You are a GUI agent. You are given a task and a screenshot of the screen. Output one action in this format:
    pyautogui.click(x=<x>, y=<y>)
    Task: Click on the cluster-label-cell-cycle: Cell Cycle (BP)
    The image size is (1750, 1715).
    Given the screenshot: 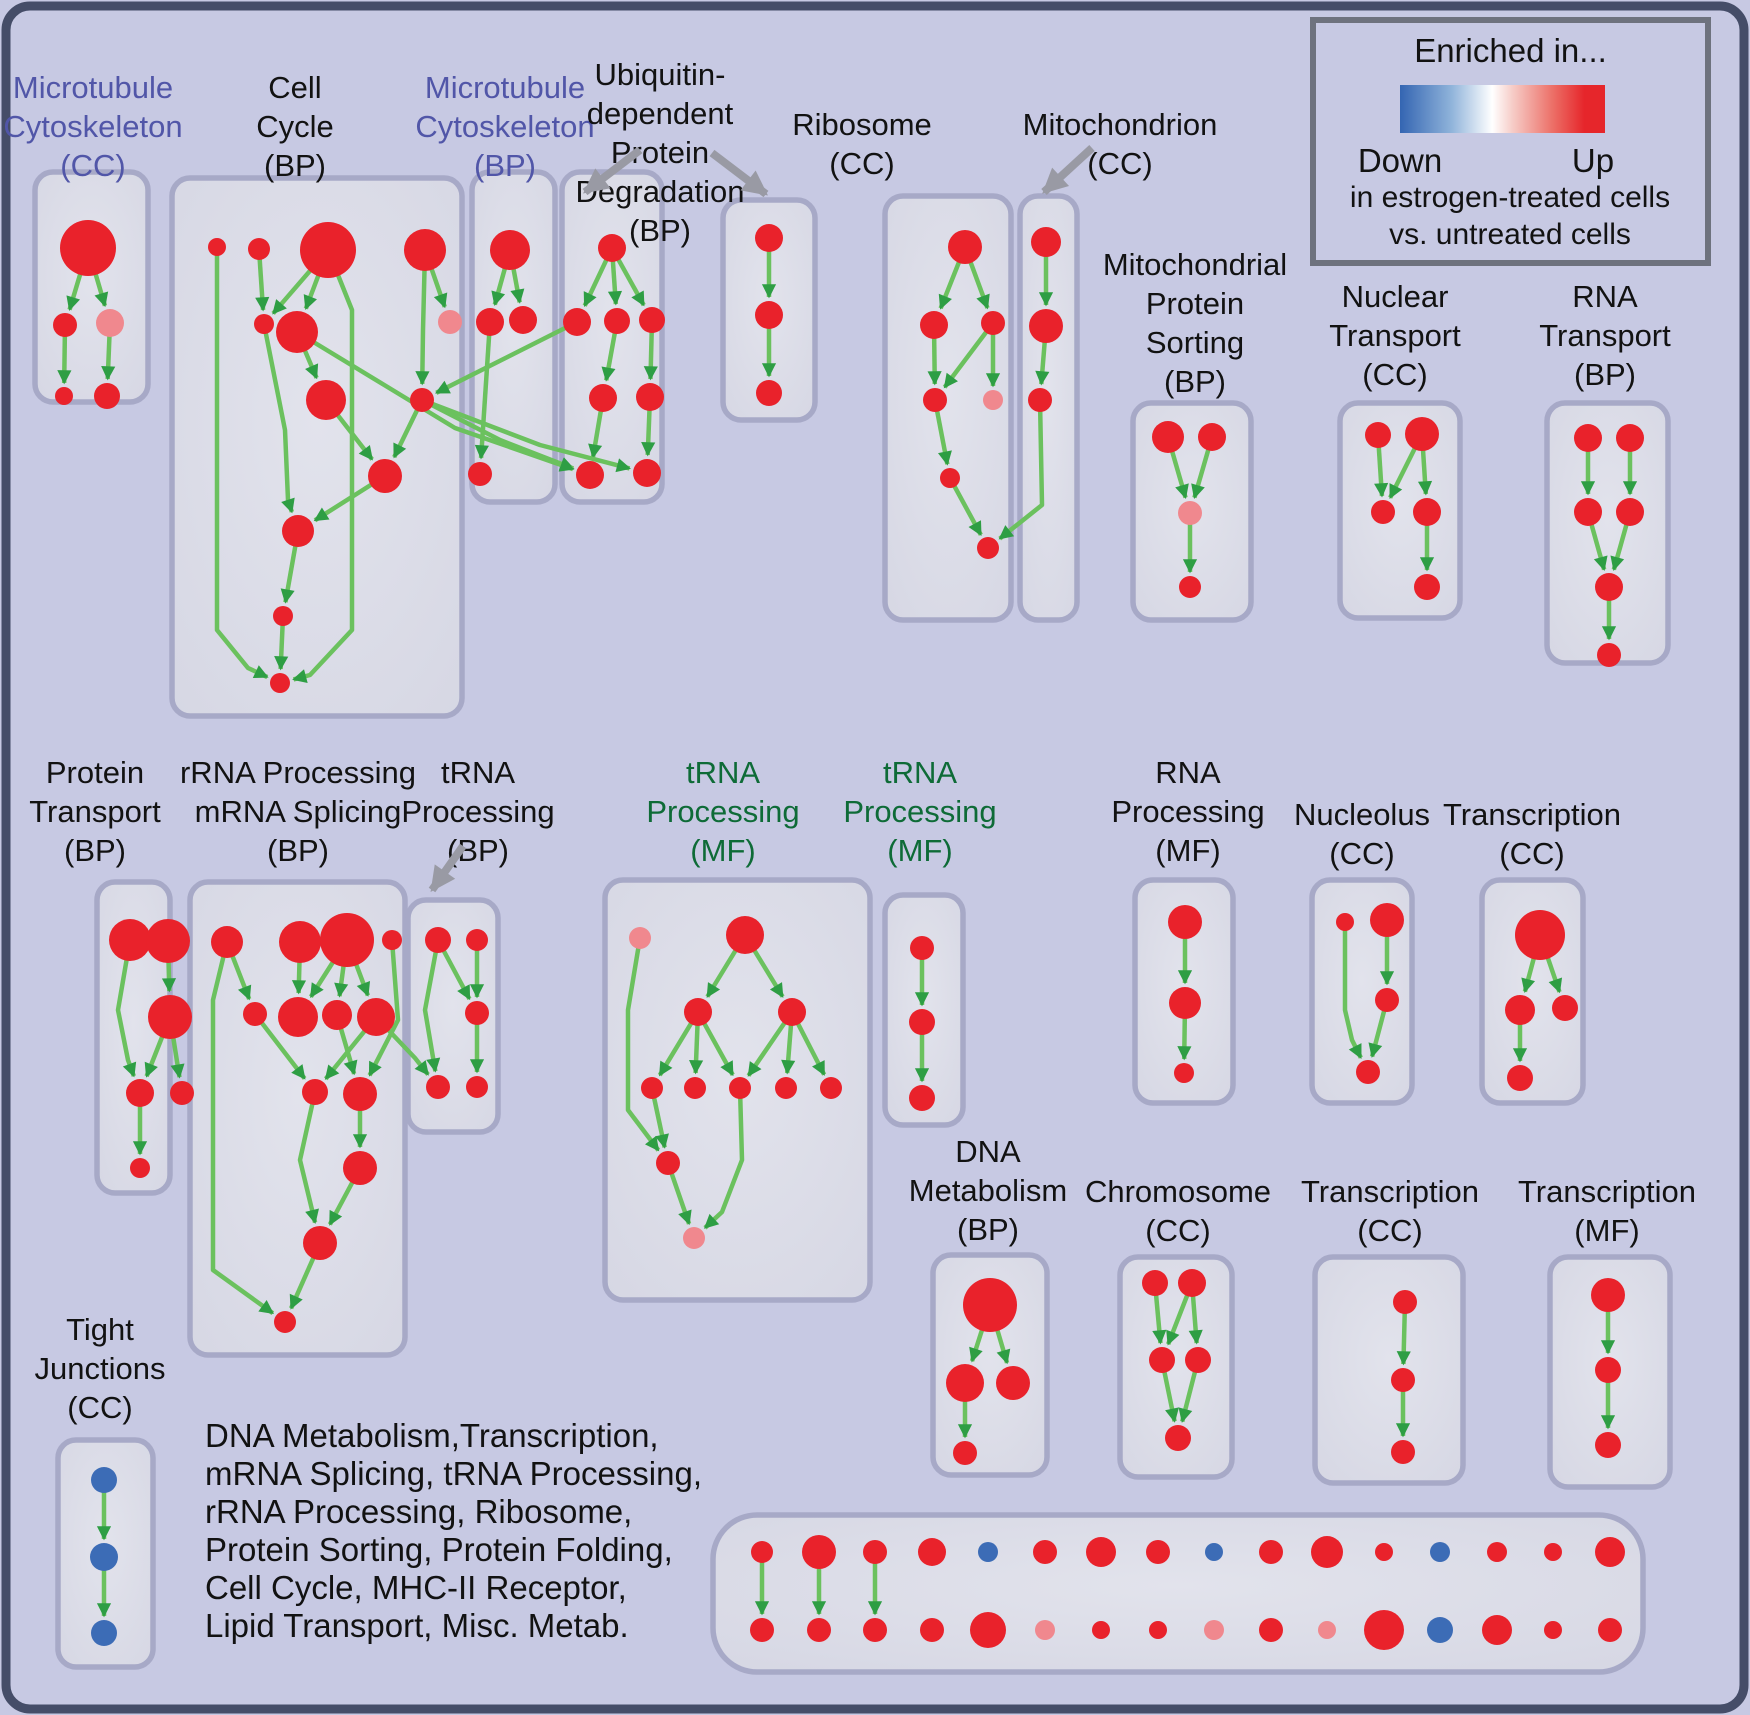 What is the action you would take?
    pyautogui.click(x=295, y=126)
    